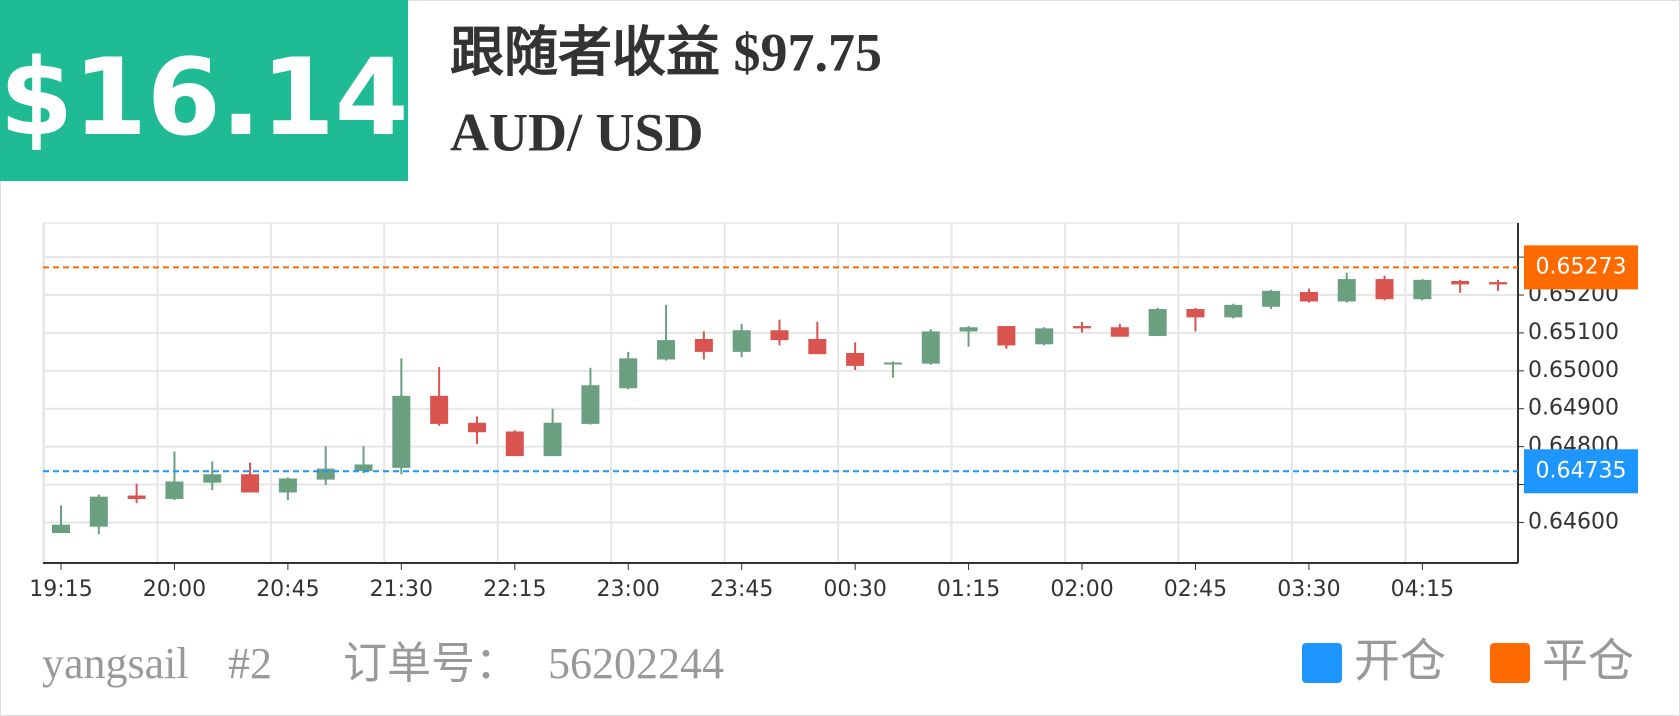  What do you see at coordinates (1468, 661) in the screenshot?
I see `legend: 开仓 平仓` at bounding box center [1468, 661].